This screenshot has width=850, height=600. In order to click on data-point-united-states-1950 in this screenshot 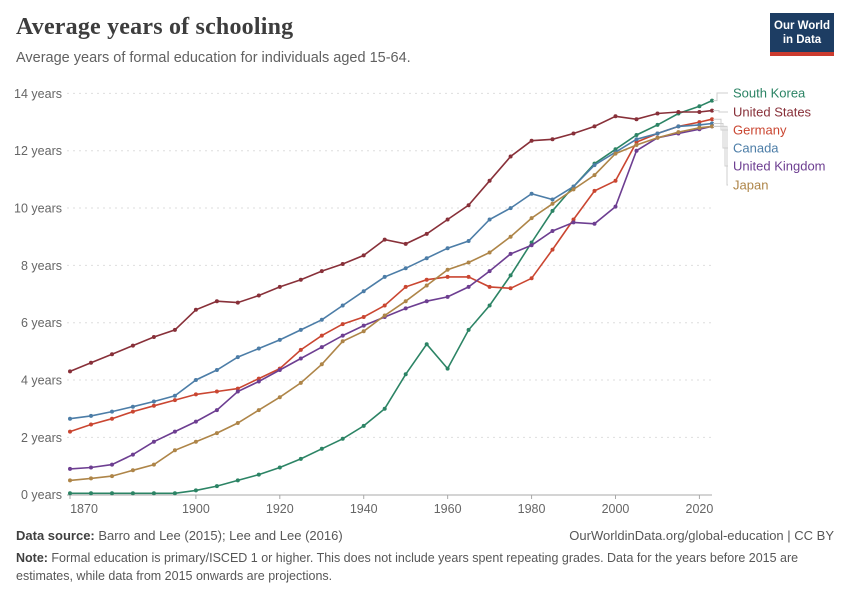, I will do `click(405, 243)`.